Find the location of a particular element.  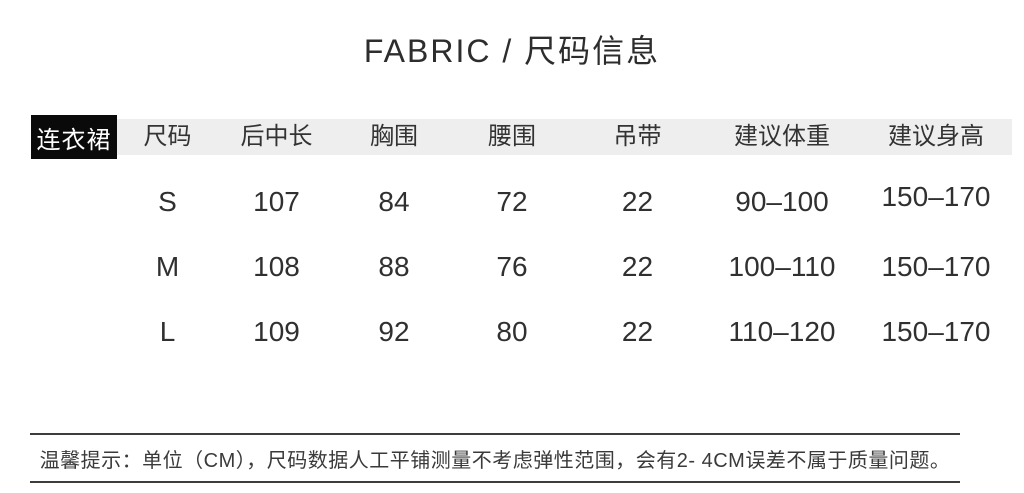

column-header-strap: 吊带 is located at coordinates (637, 137).